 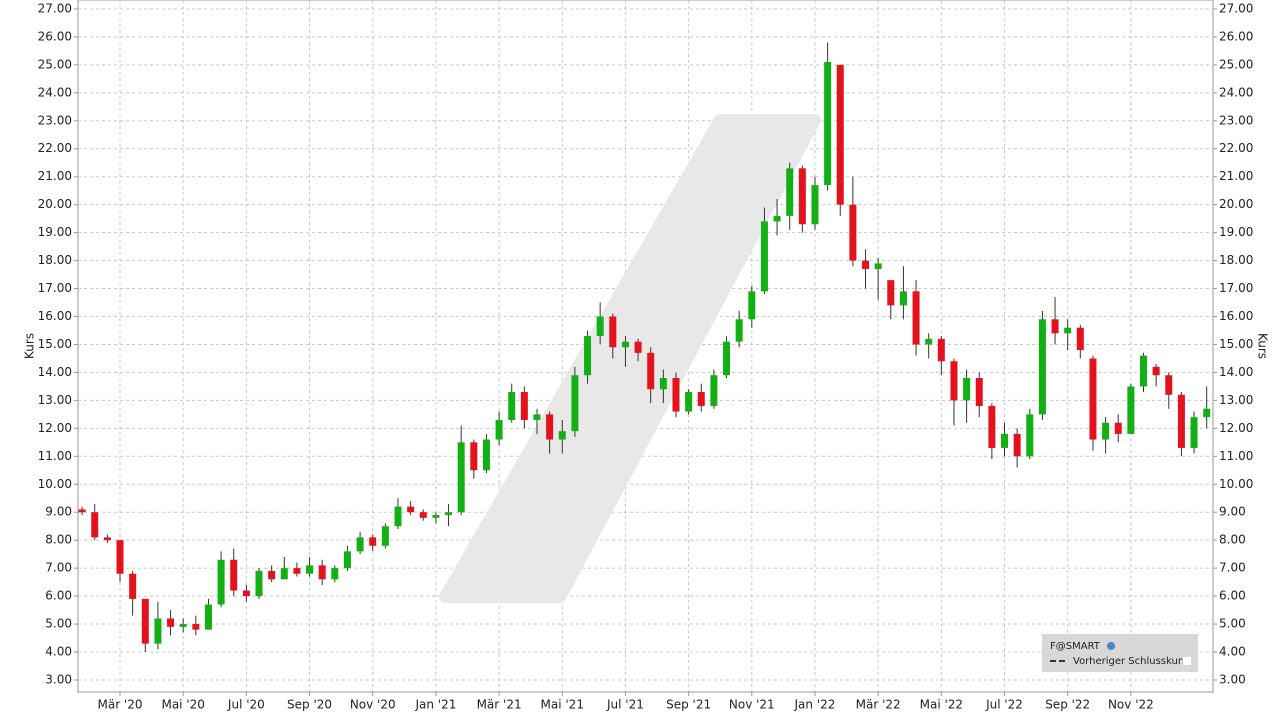 What do you see at coordinates (1187, 661) in the screenshot?
I see `legend-checkbox` at bounding box center [1187, 661].